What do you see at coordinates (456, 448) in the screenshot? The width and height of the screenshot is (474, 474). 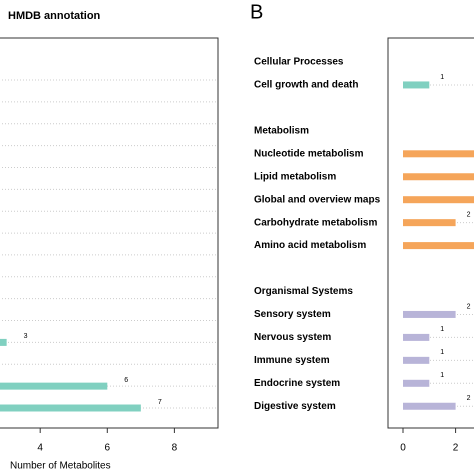 I see `x-tick-label: 2` at bounding box center [456, 448].